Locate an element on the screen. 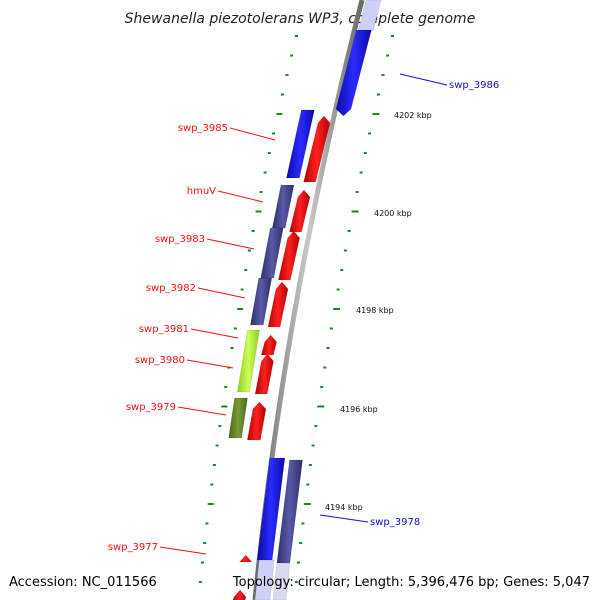  gene-label-swp-3983: swp_3983 is located at coordinates (180, 239).